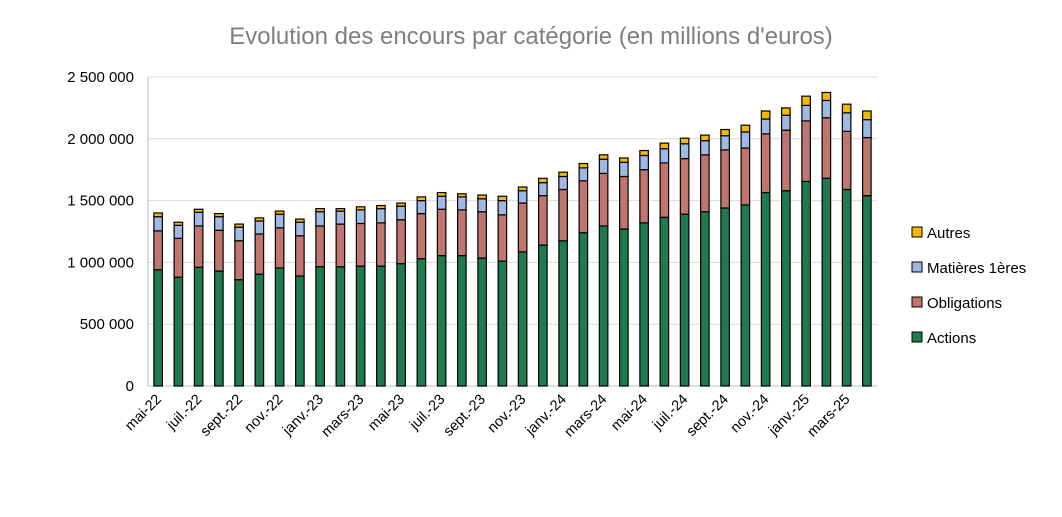 This screenshot has height=517, width=1062. I want to click on x-tick-label: mars-23, so click(343, 416).